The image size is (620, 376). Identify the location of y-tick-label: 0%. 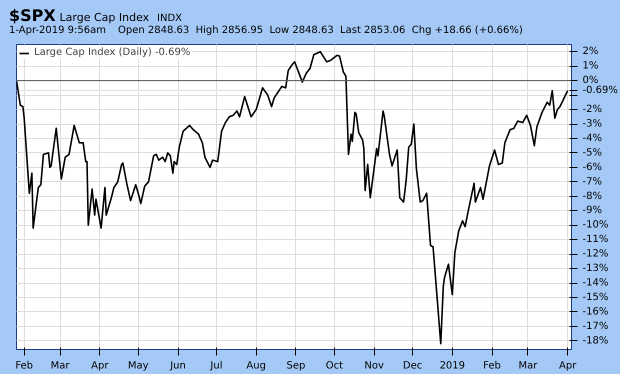
(590, 80).